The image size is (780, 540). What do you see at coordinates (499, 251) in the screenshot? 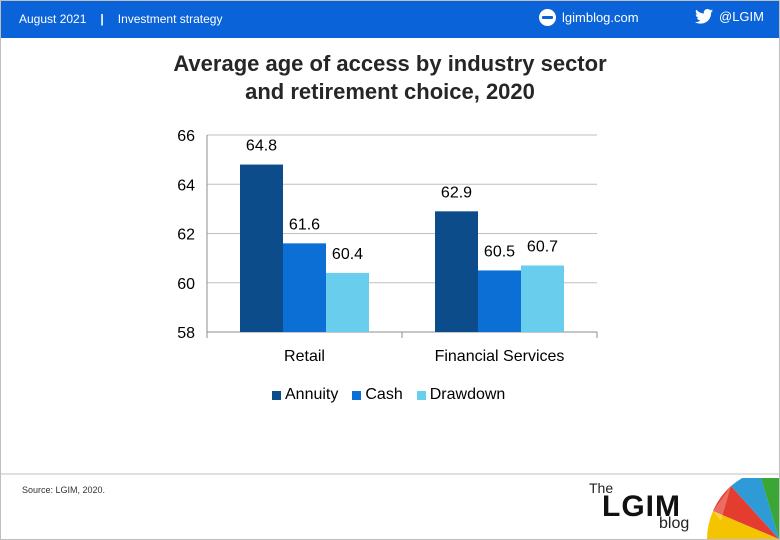
I see `data-label: 60.5` at bounding box center [499, 251].